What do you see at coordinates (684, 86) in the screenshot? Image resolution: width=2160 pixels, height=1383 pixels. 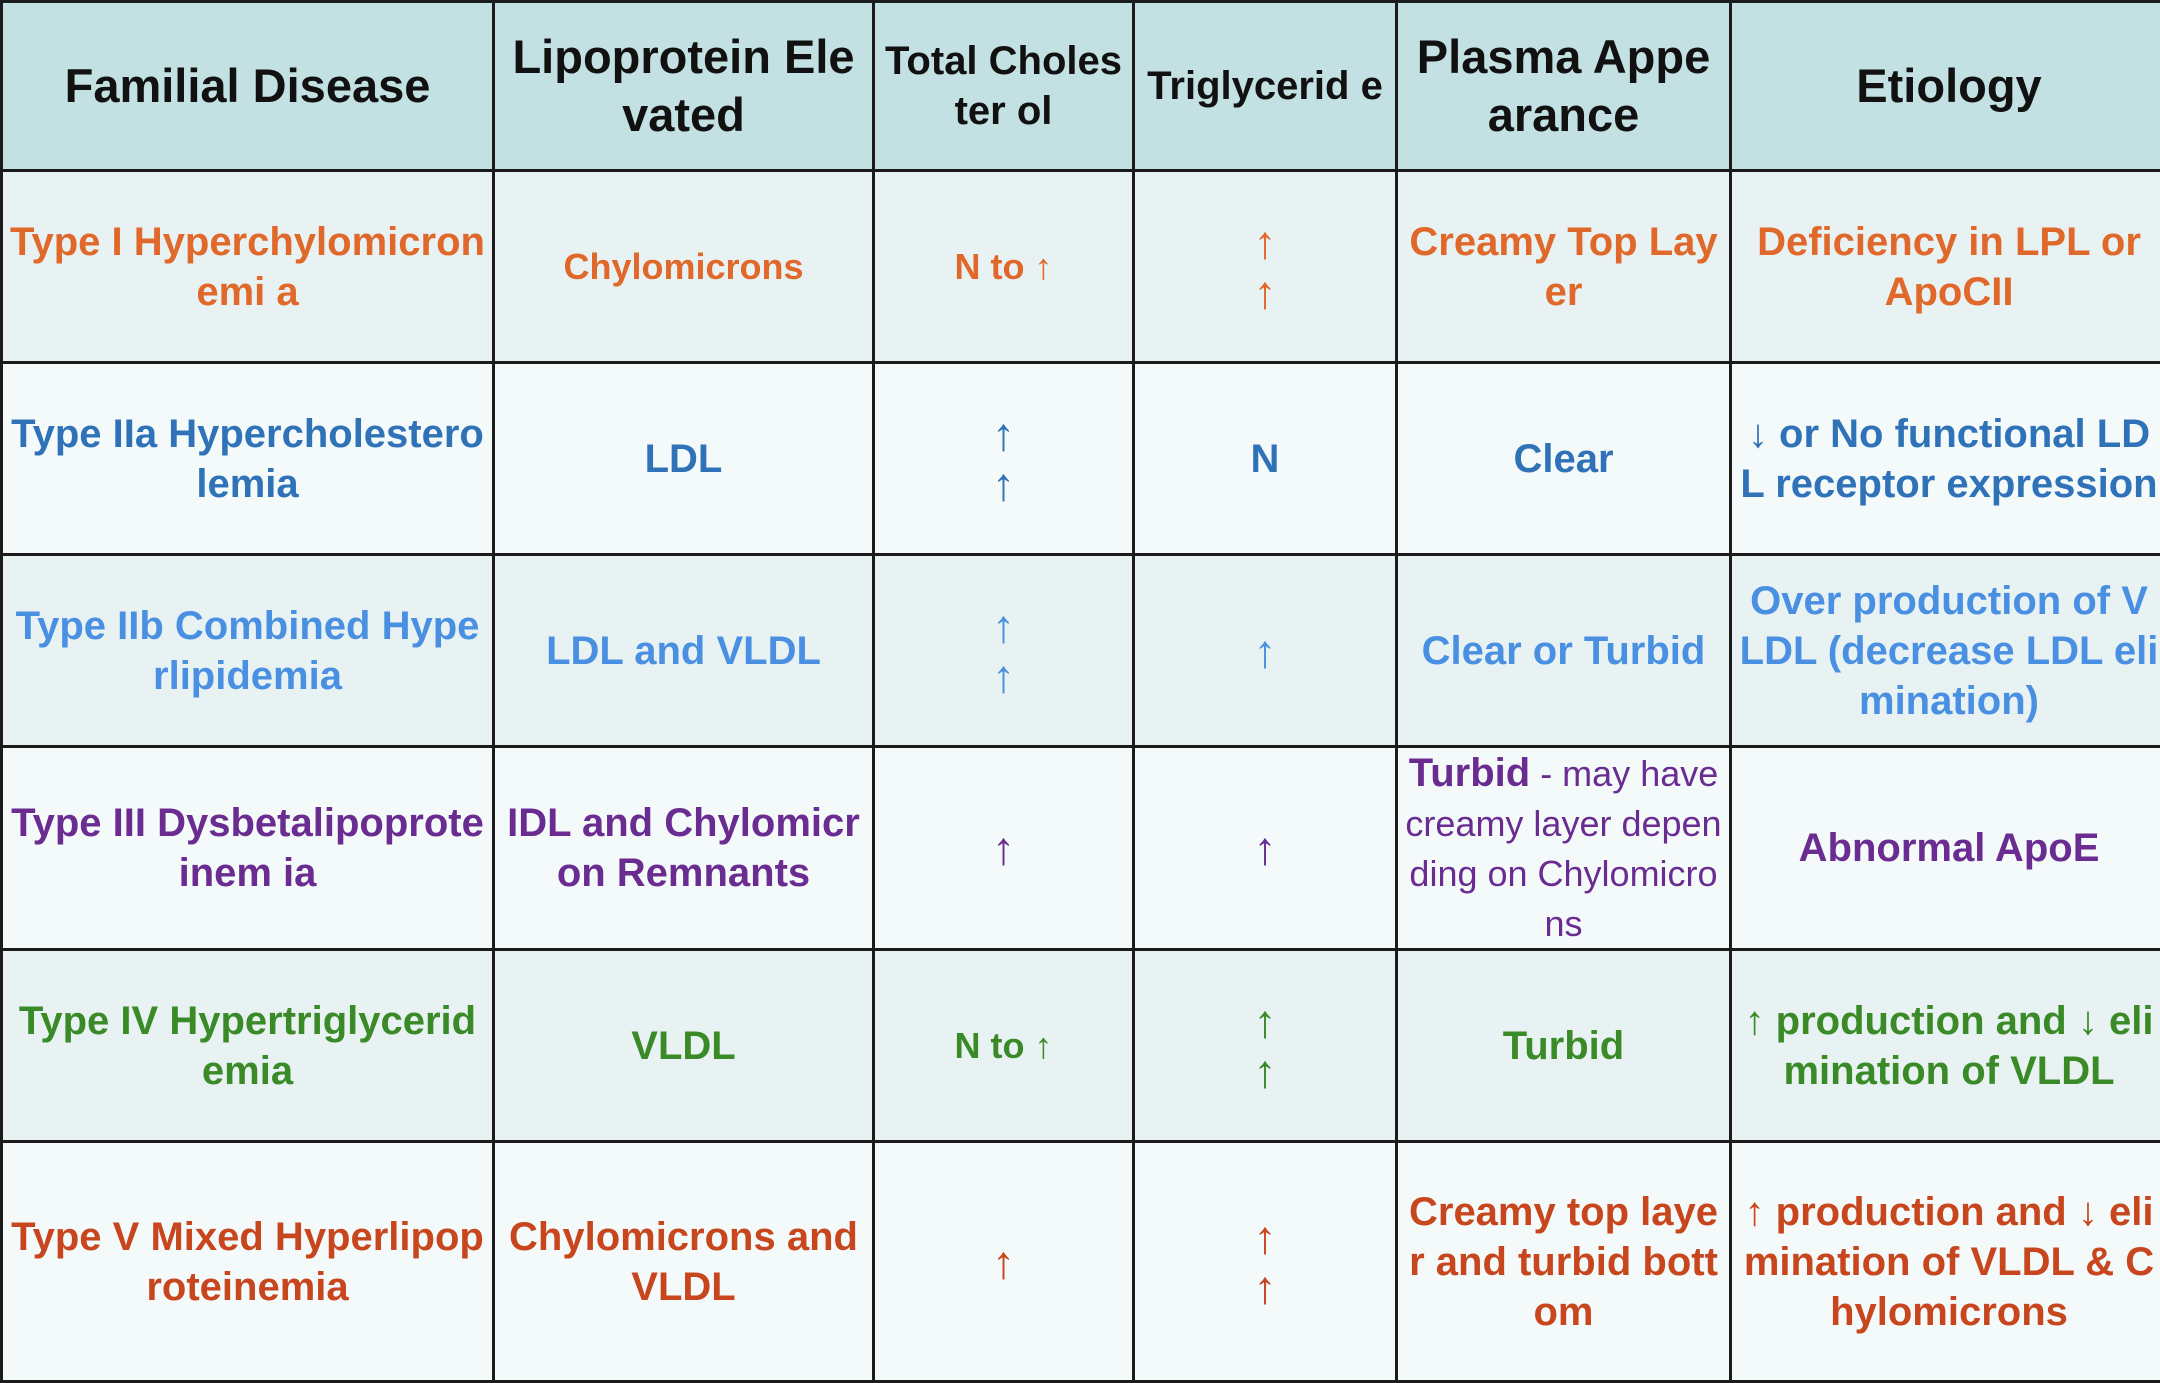 I see `header-lipoprotein-elevated: Lipoprotein Elevated` at bounding box center [684, 86].